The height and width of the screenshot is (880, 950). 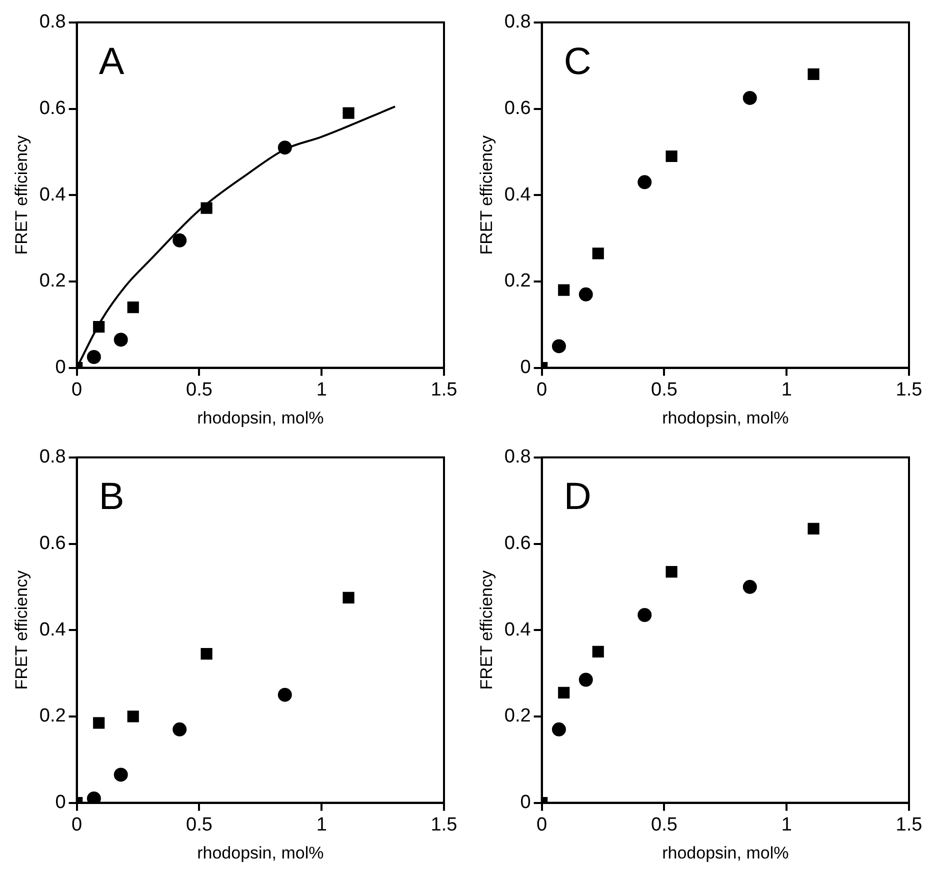 I want to click on annotation: A, so click(x=111, y=61).